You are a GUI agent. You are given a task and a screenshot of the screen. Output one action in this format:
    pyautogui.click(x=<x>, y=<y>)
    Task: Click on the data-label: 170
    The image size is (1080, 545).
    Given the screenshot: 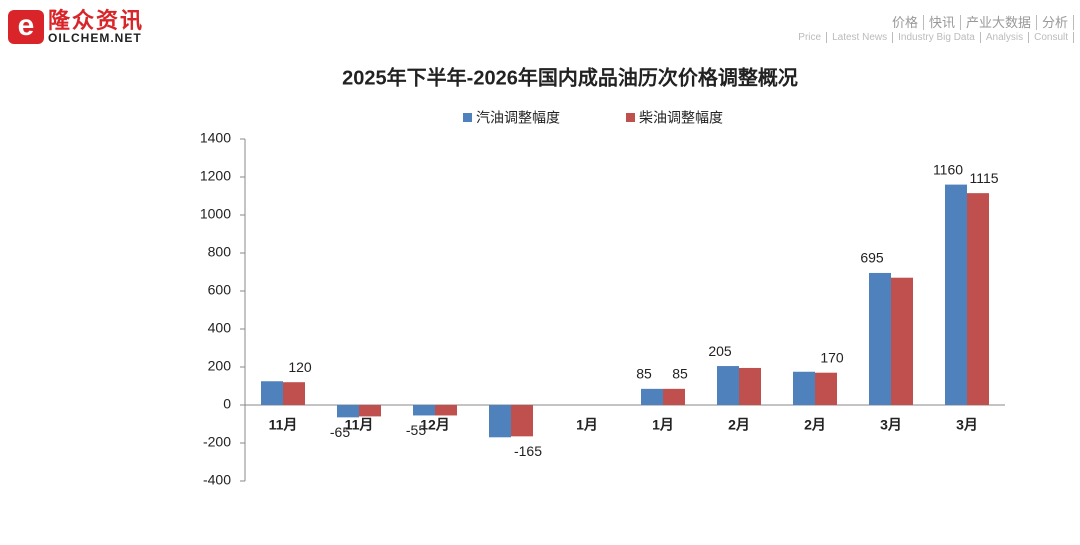 What is the action you would take?
    pyautogui.click(x=832, y=357)
    